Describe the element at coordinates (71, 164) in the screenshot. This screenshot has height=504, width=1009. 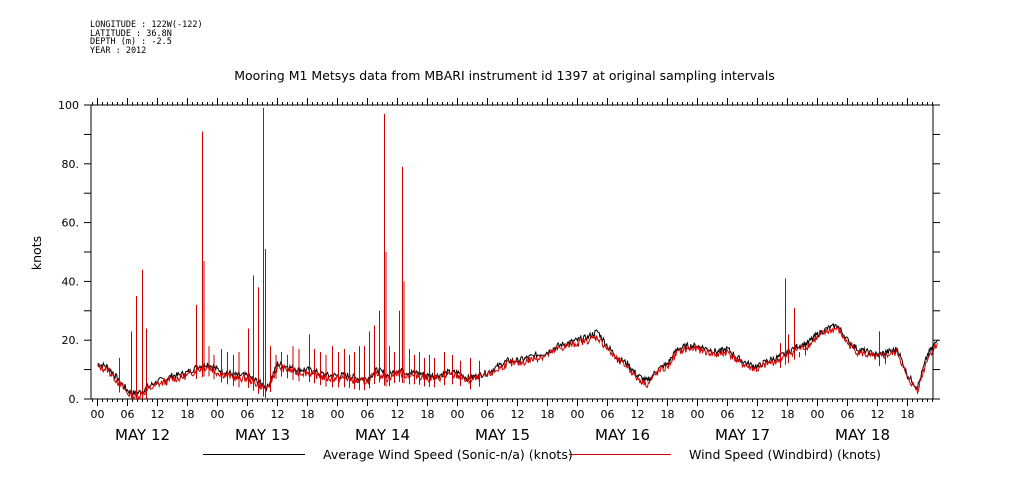
I see `y-tick-label: 80.` at that location.